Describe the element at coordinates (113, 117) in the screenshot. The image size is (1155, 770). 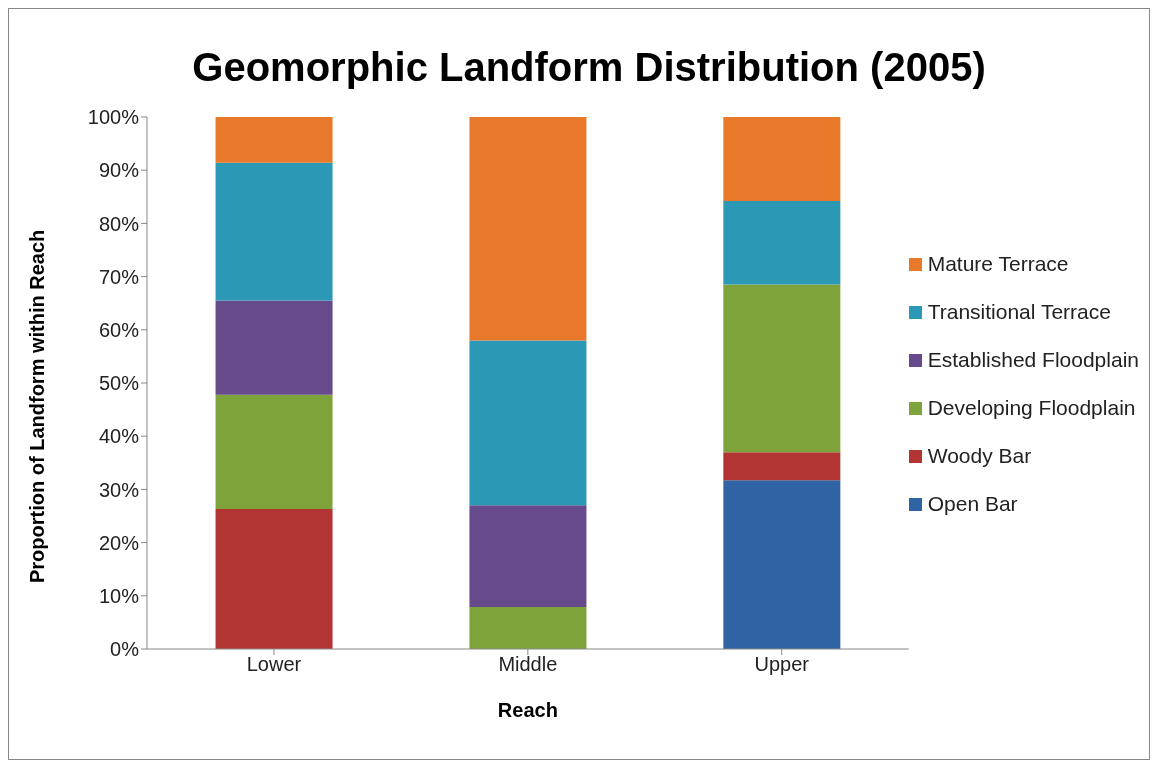
I see `y-tick-label: 100%` at that location.